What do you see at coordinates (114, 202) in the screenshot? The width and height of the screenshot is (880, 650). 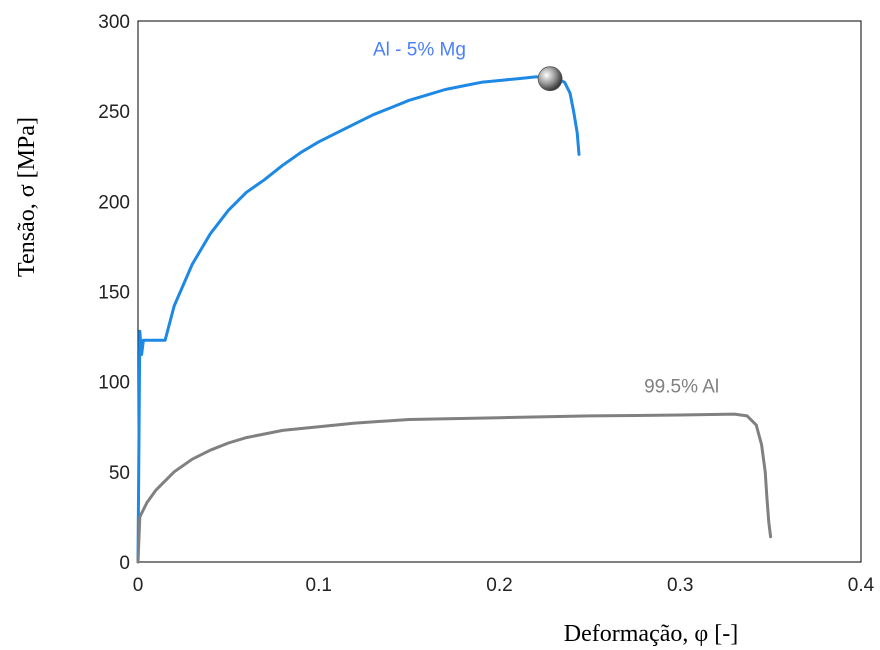 I see `y-tick-label: 200` at bounding box center [114, 202].